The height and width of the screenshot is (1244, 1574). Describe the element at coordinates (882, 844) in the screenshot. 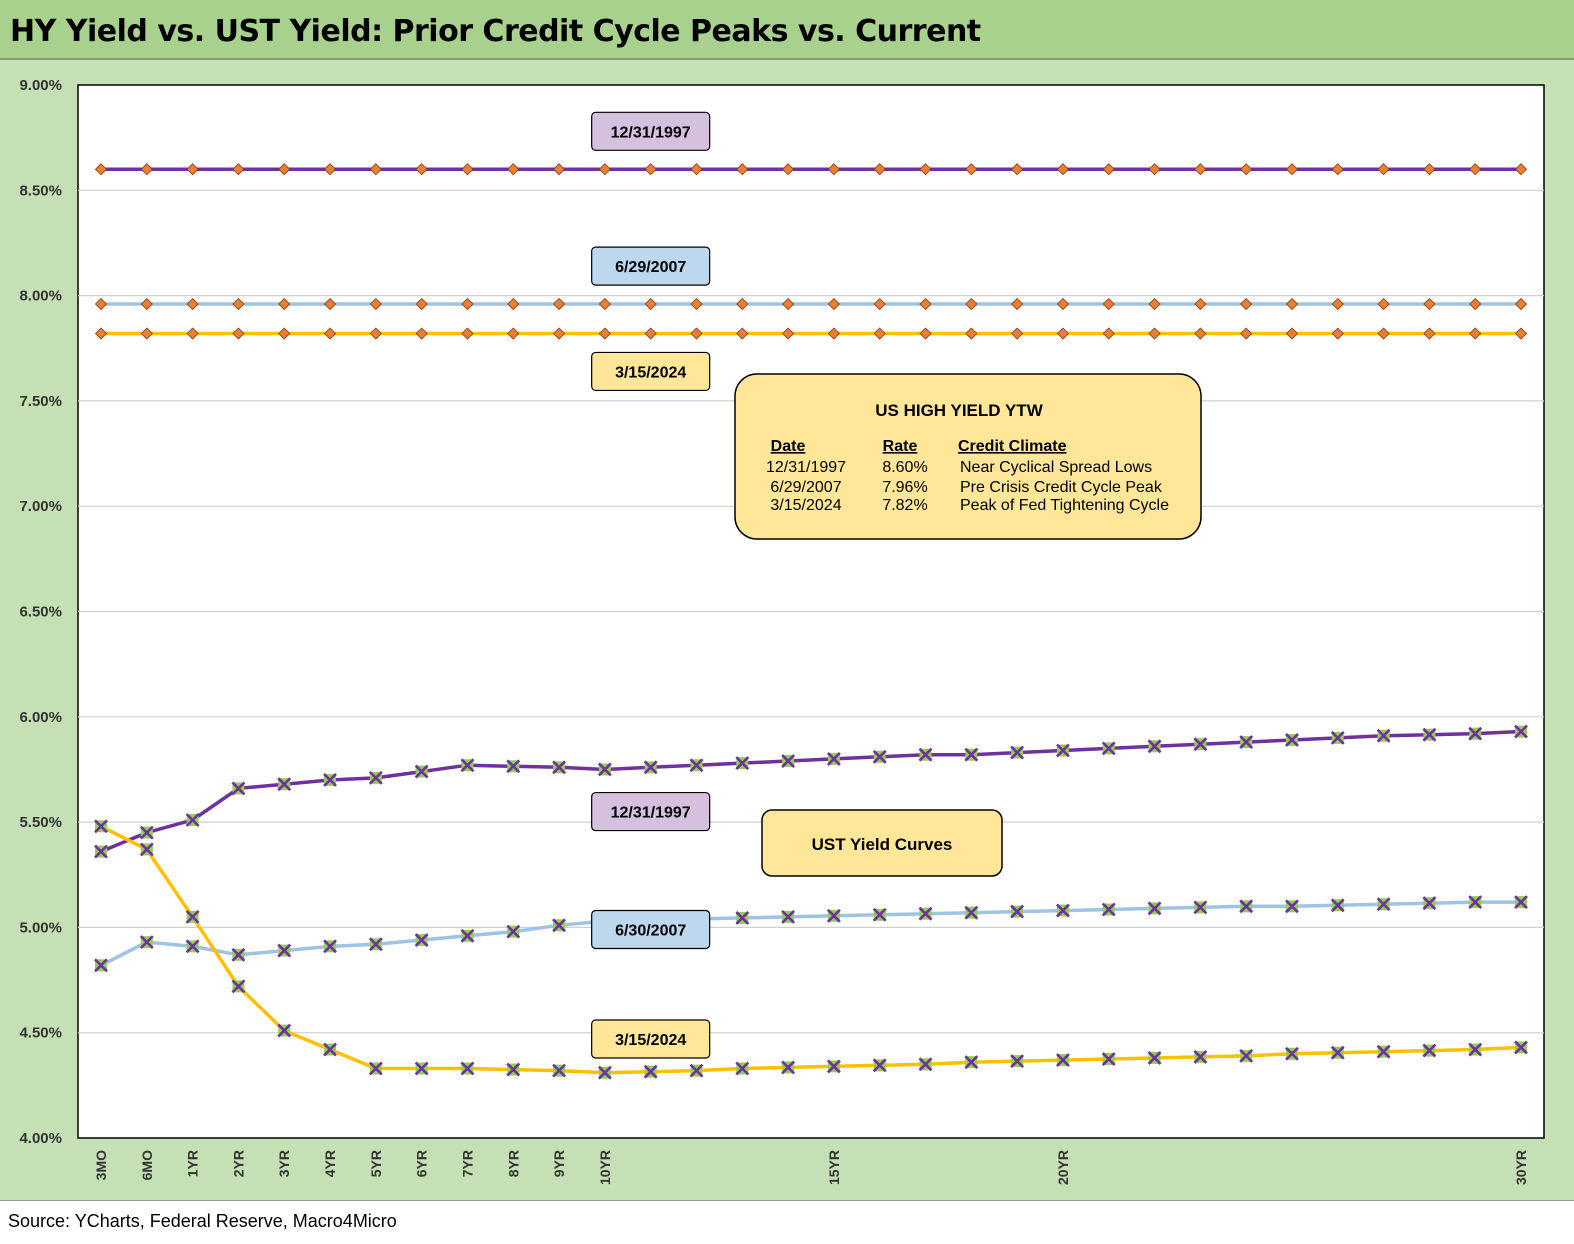

I see `ust-curves-label-text: UST Yield Curves` at that location.